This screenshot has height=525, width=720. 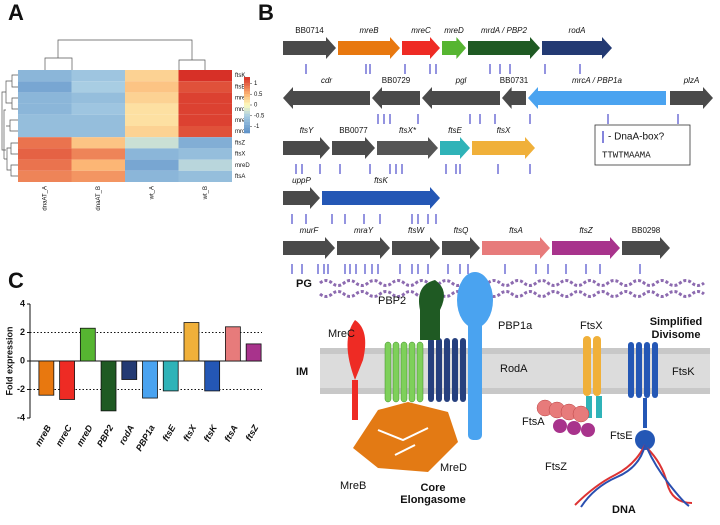 What do you see at coordinates (16, 280) in the screenshot?
I see `panel-label: C` at bounding box center [16, 280].